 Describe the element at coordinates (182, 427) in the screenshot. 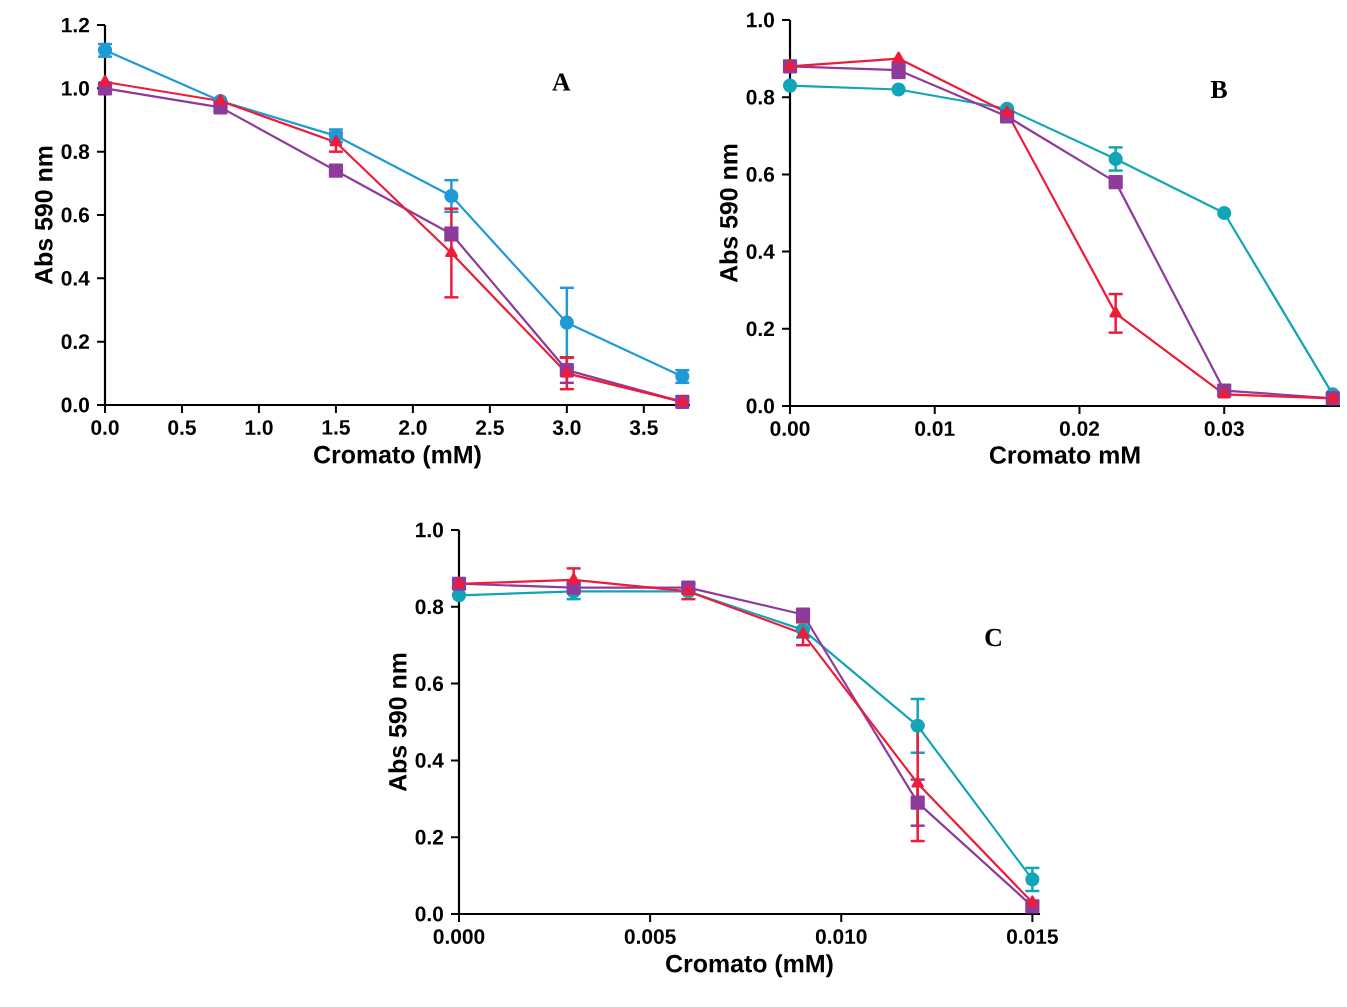

I see `x-tick-label: 0.5` at that location.